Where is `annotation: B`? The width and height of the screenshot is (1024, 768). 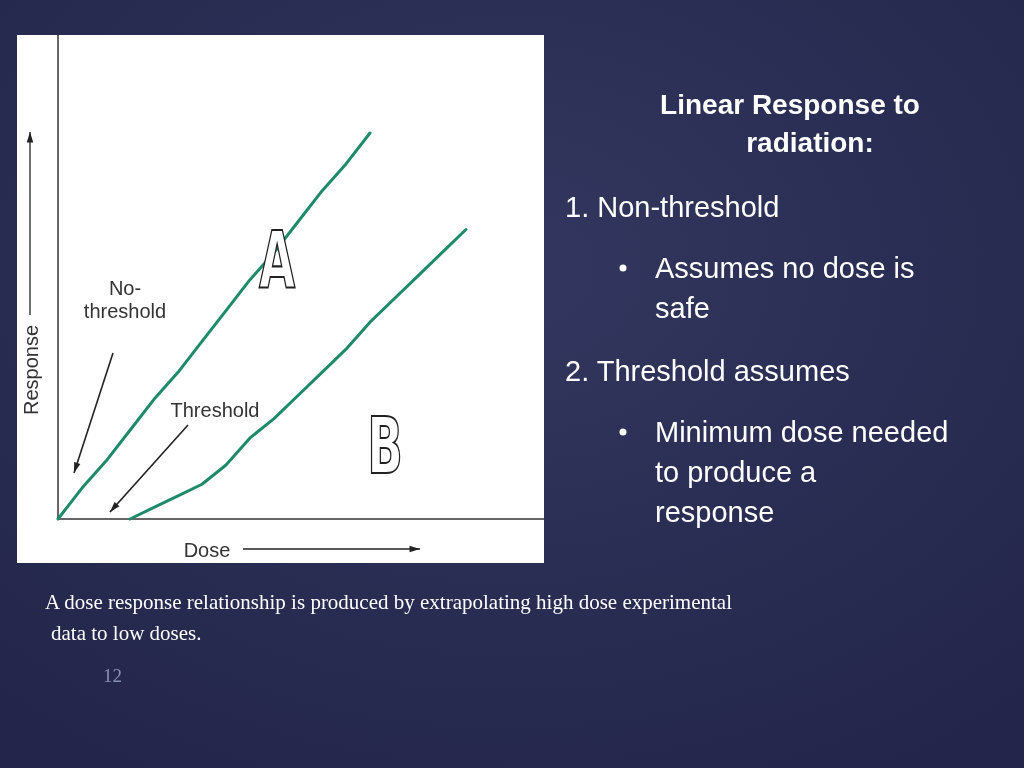
annotation: B is located at coordinates (385, 446).